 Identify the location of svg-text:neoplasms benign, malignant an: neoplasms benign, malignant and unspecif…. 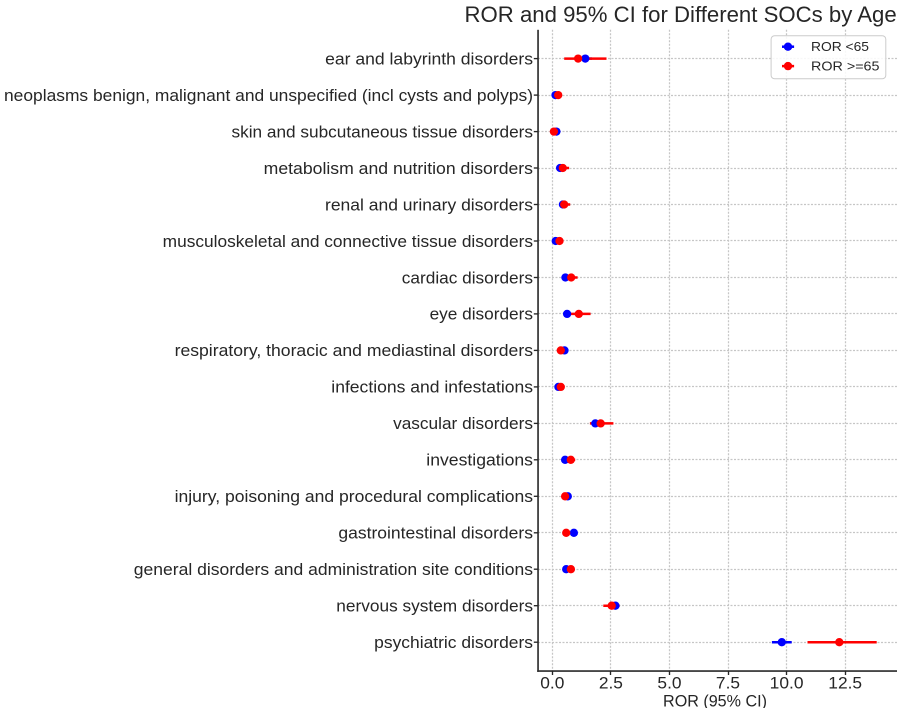
(268, 95).